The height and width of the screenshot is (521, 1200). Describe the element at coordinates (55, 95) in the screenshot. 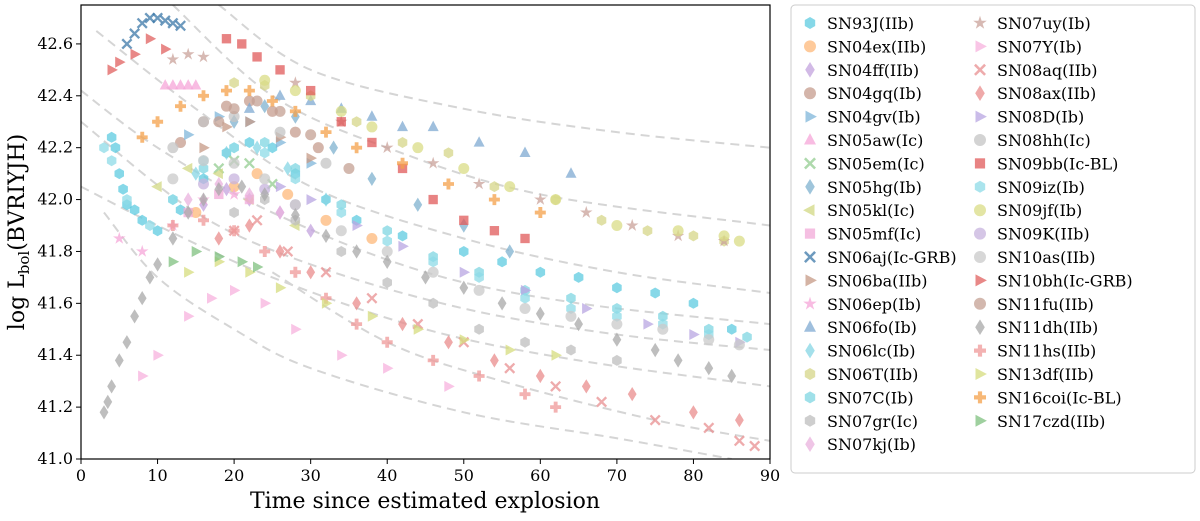

I see `y-tick-label: 42.4` at that location.